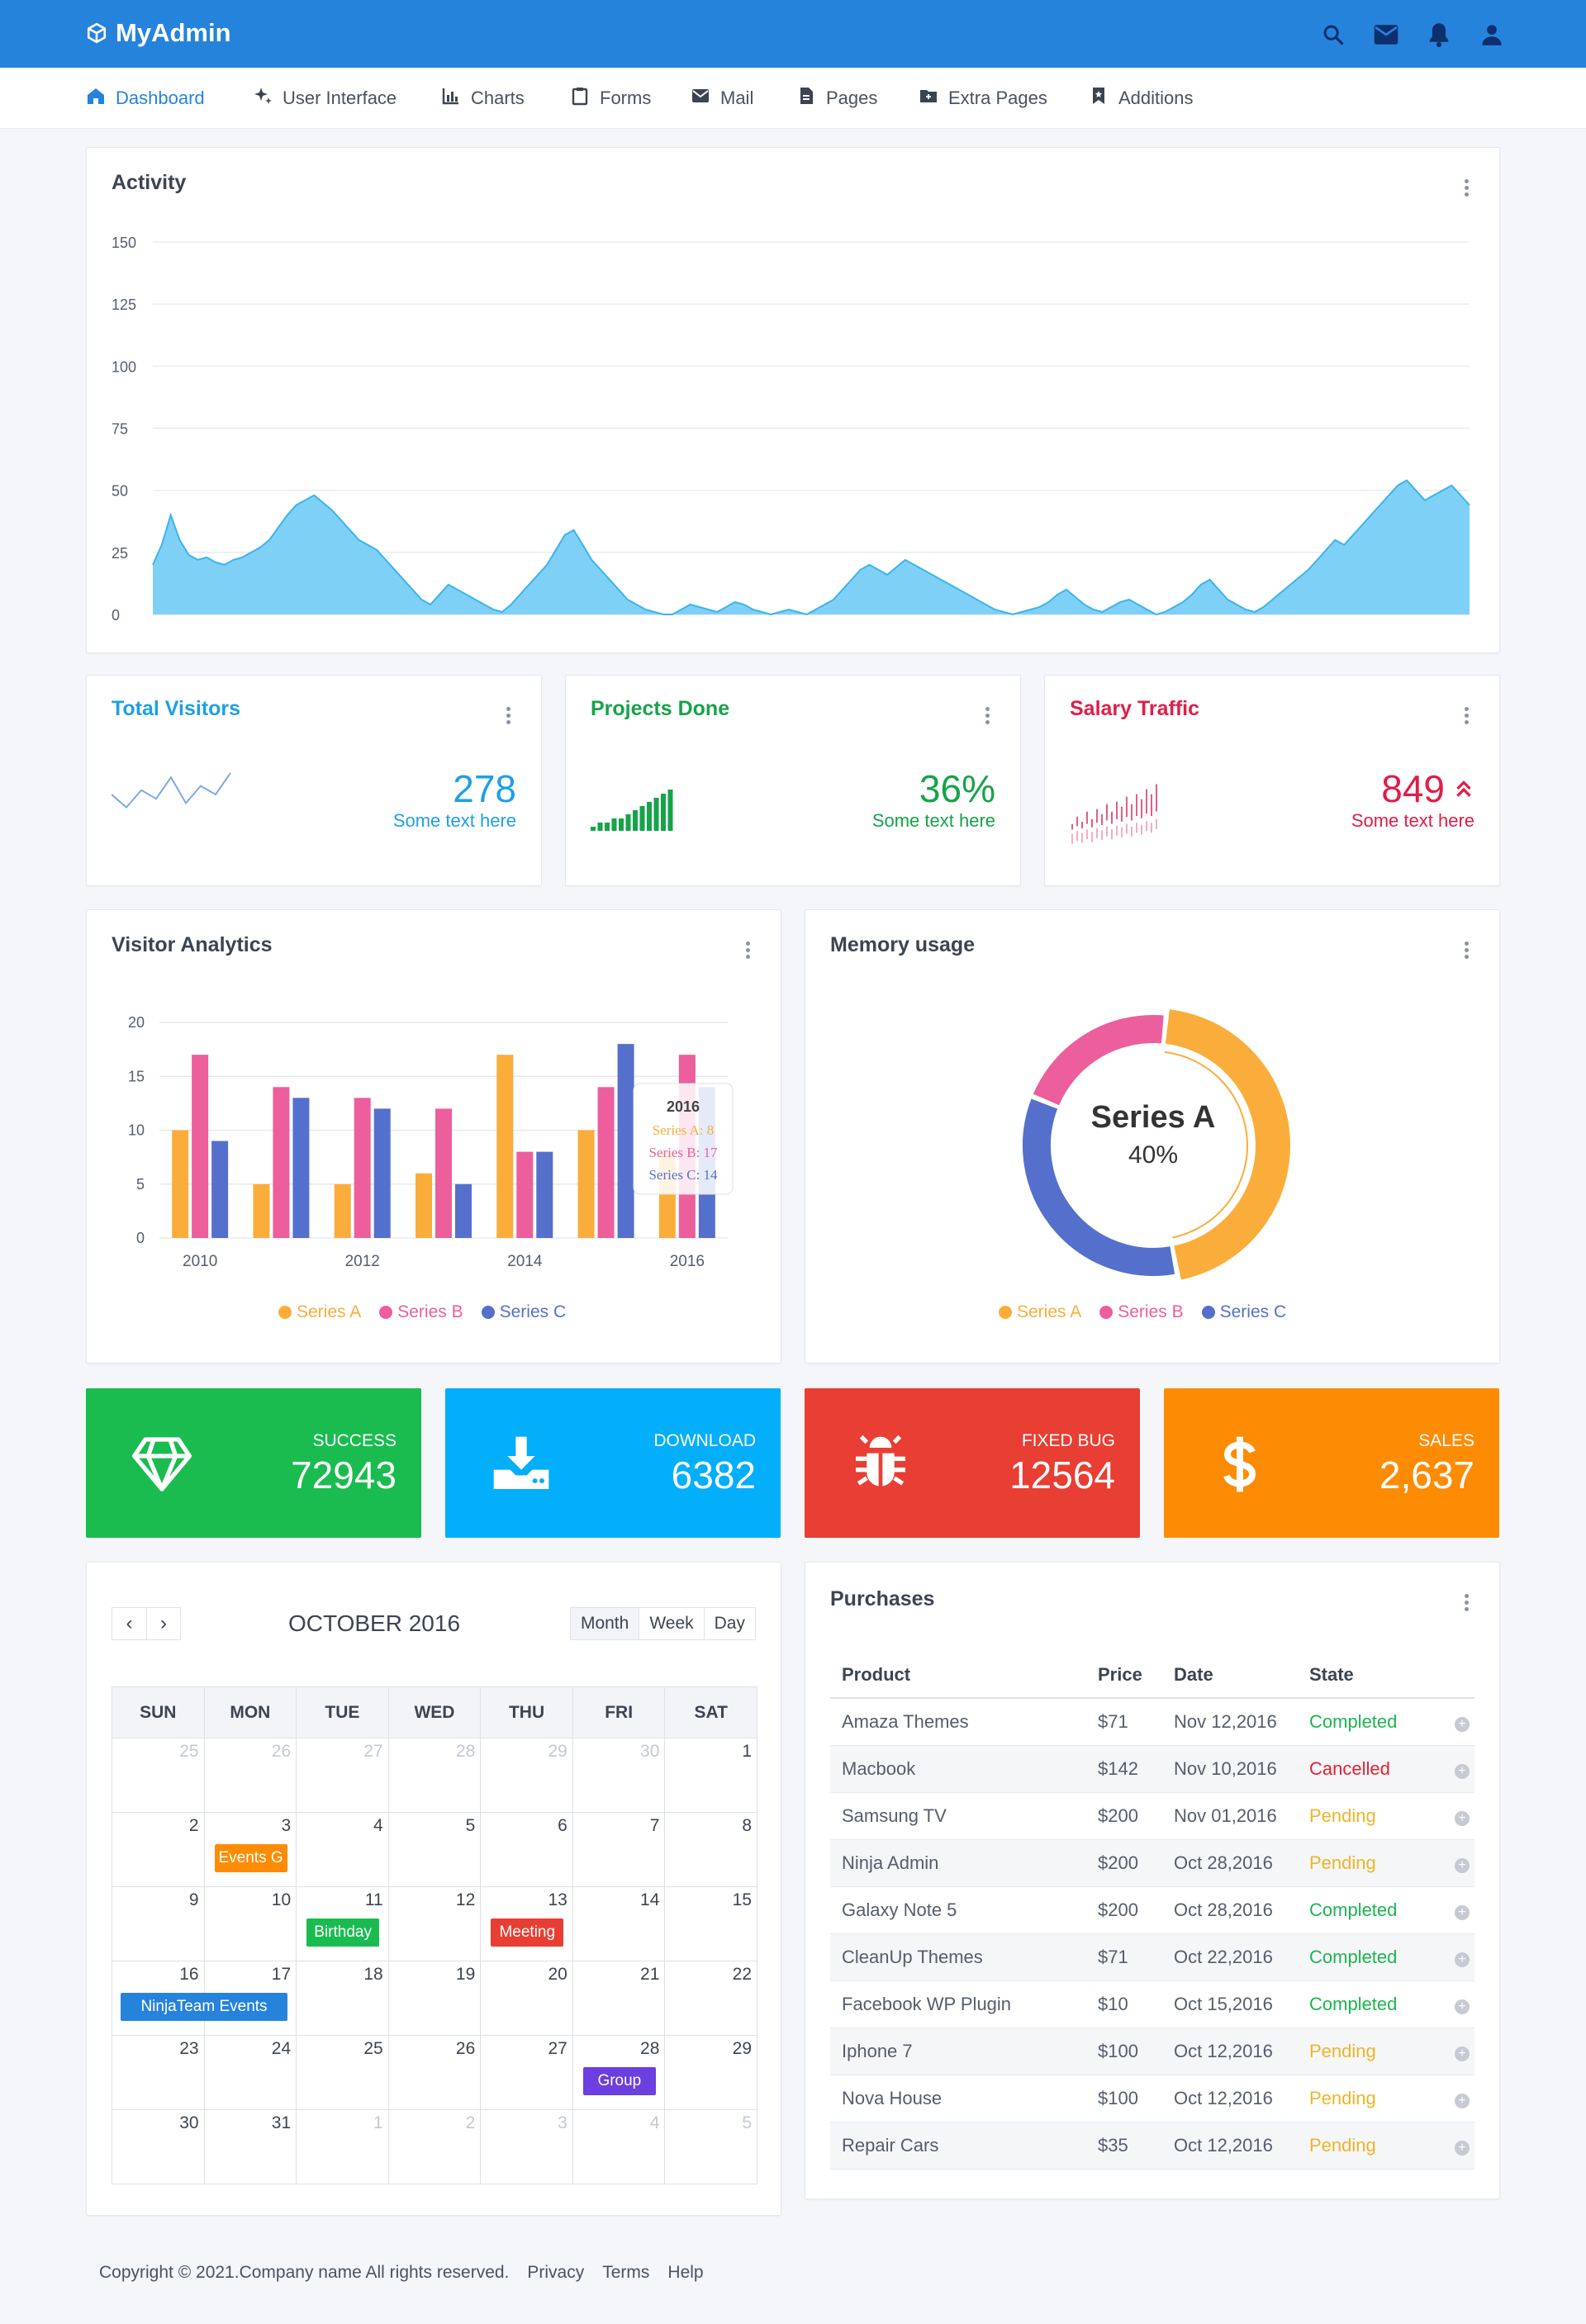 The image size is (1586, 2324). What do you see at coordinates (606, 1162) in the screenshot?
I see `bar-series-b-2015` at bounding box center [606, 1162].